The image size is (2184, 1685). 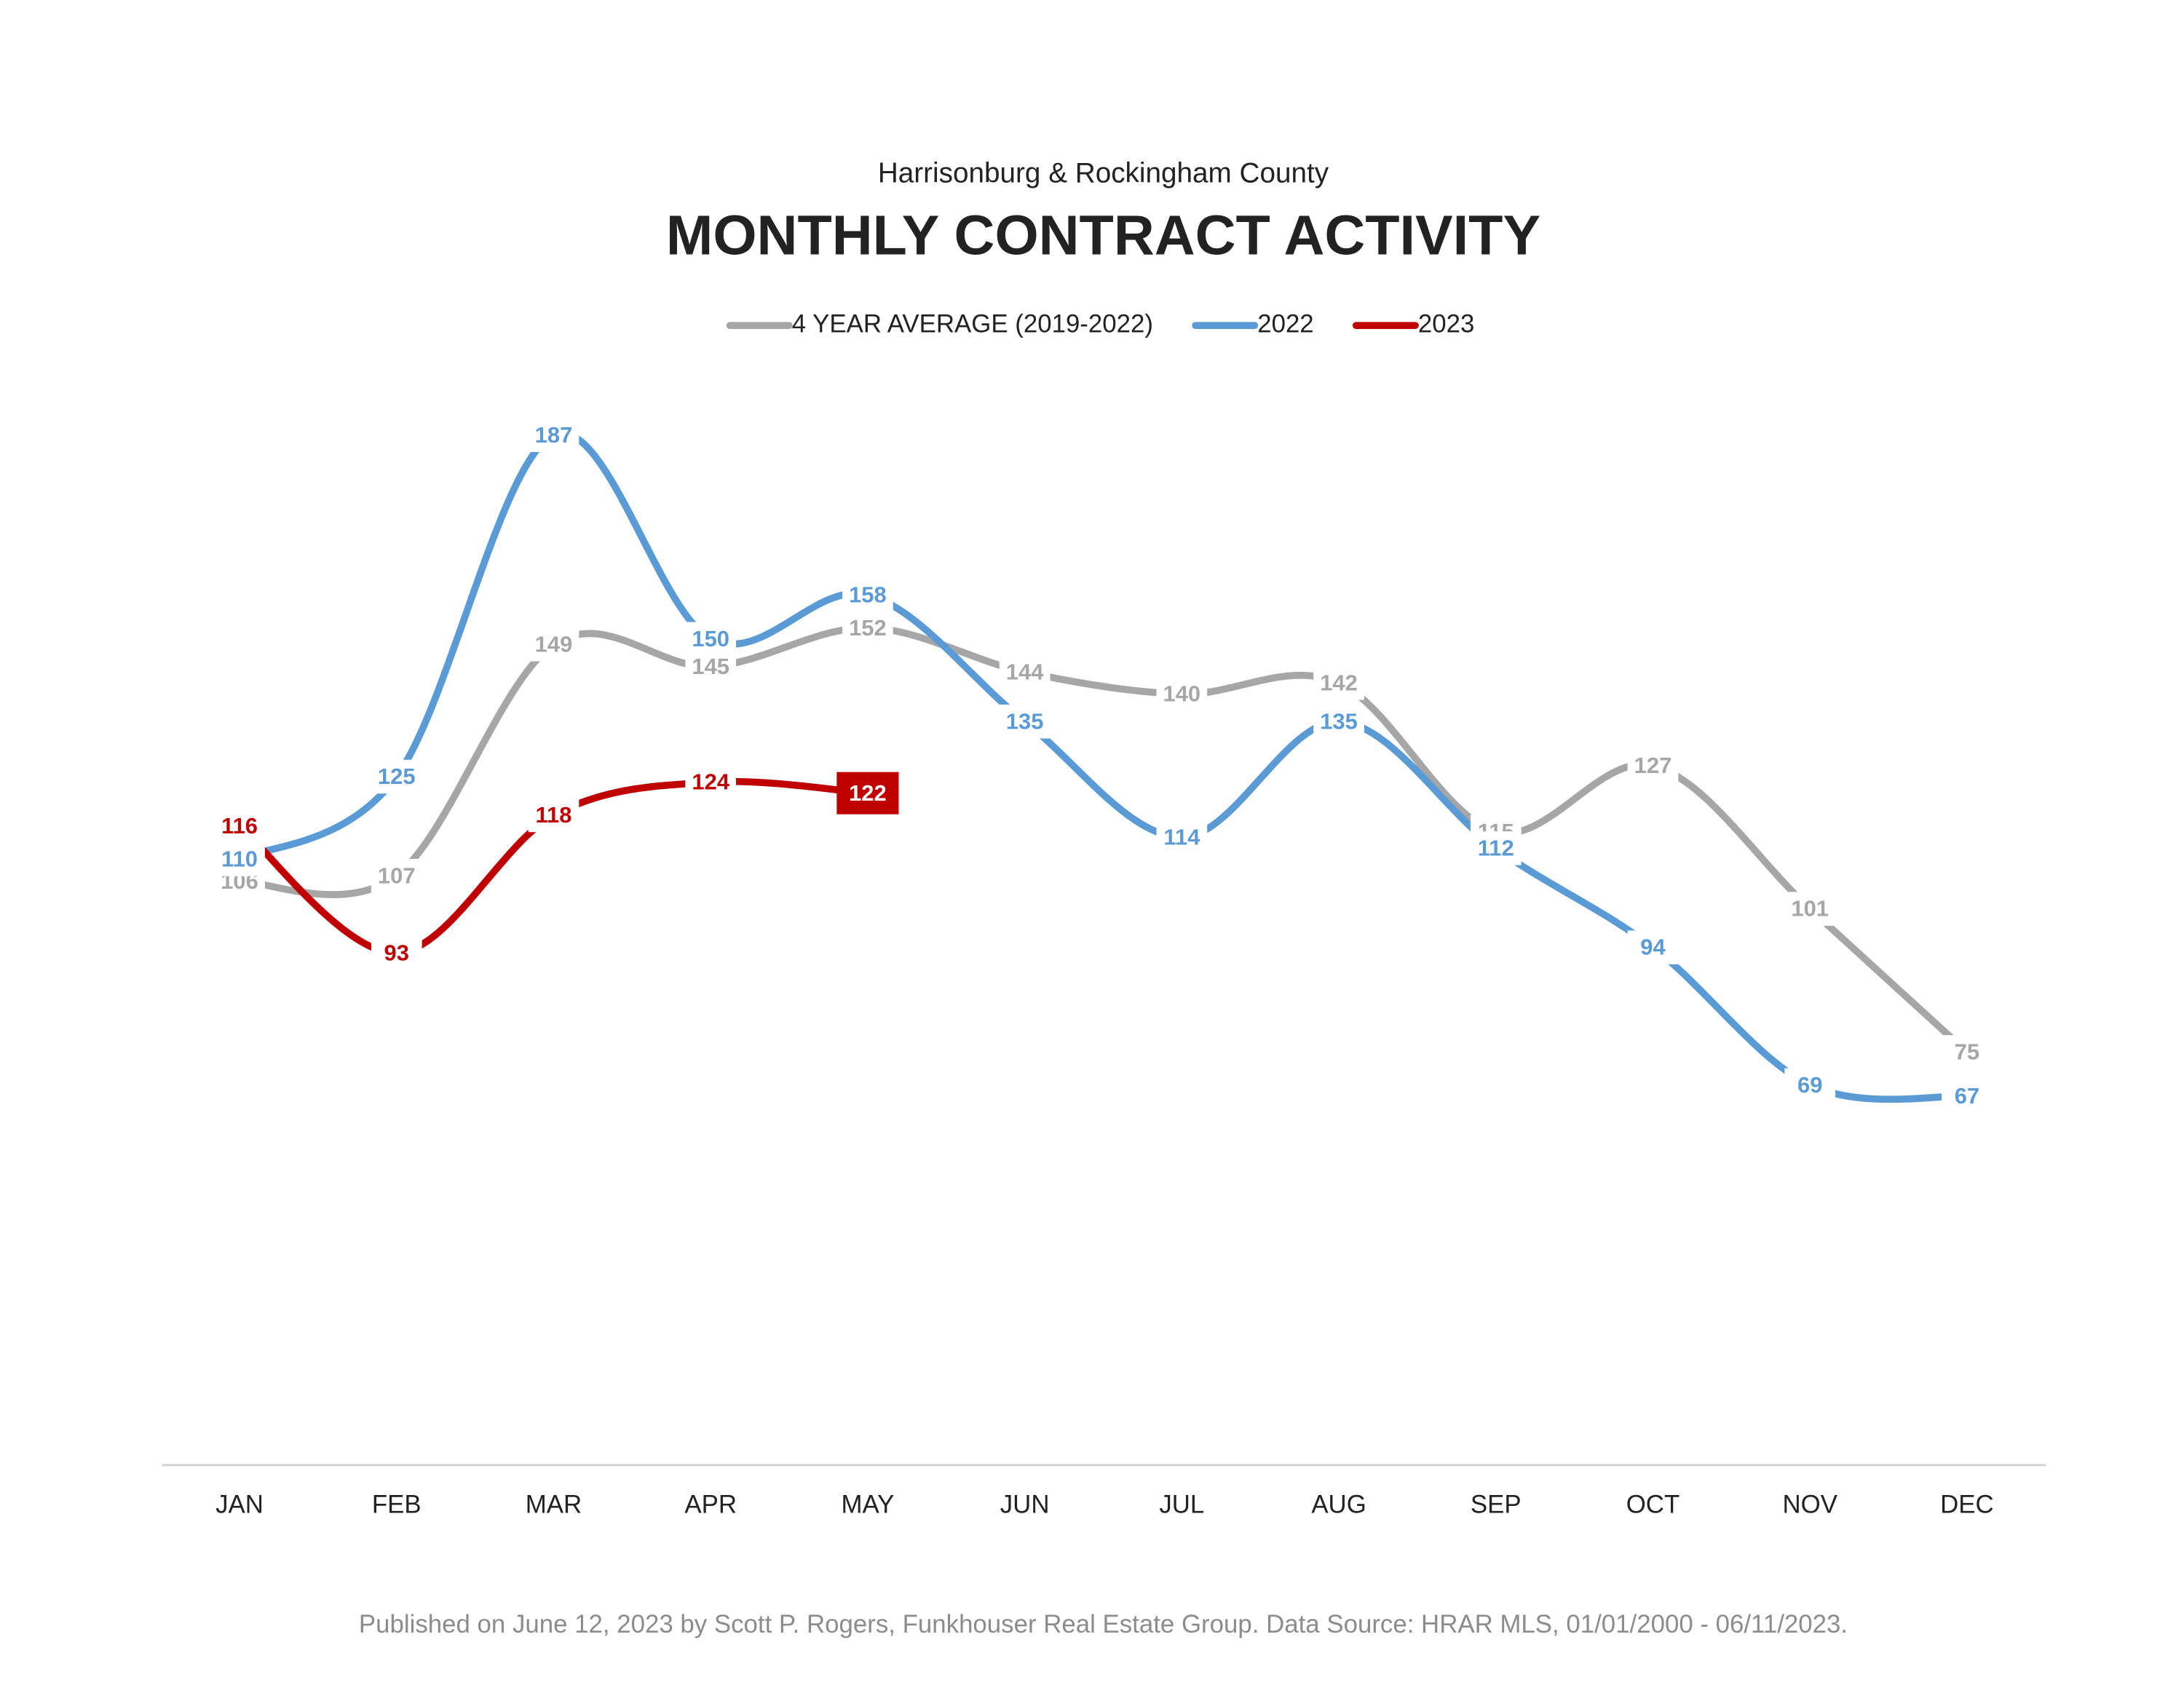 I want to click on data-label: 152, so click(x=868, y=628).